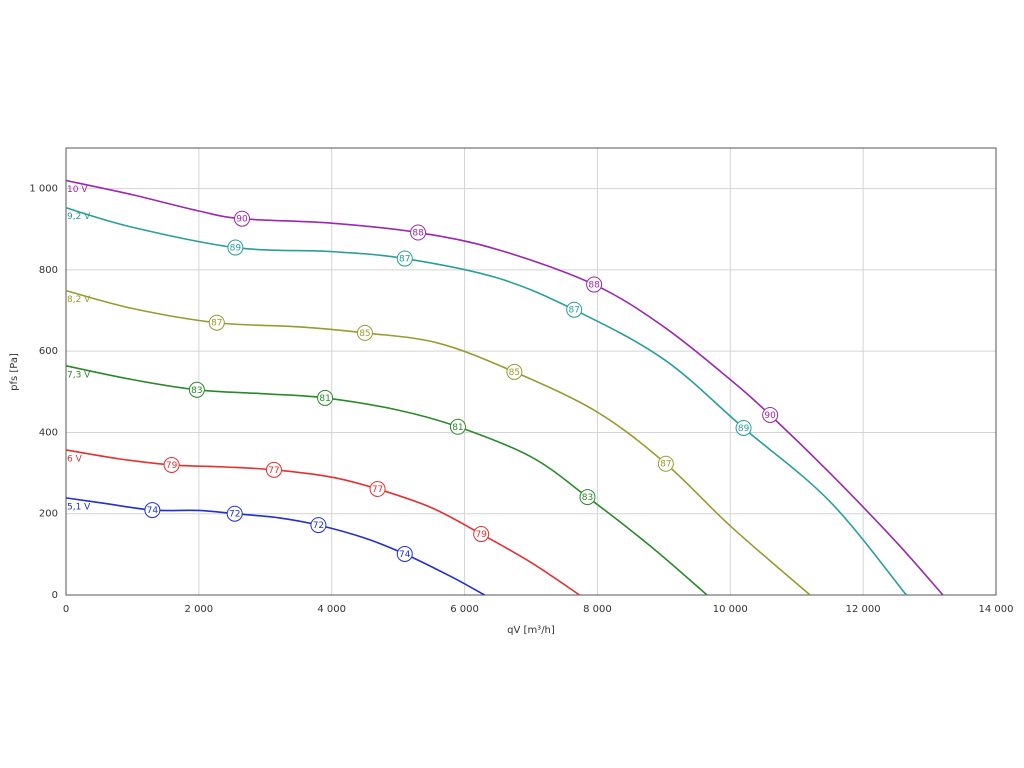 The width and height of the screenshot is (1024, 768). Describe the element at coordinates (199, 609) in the screenshot. I see `x-tick-label: 2 000` at that location.